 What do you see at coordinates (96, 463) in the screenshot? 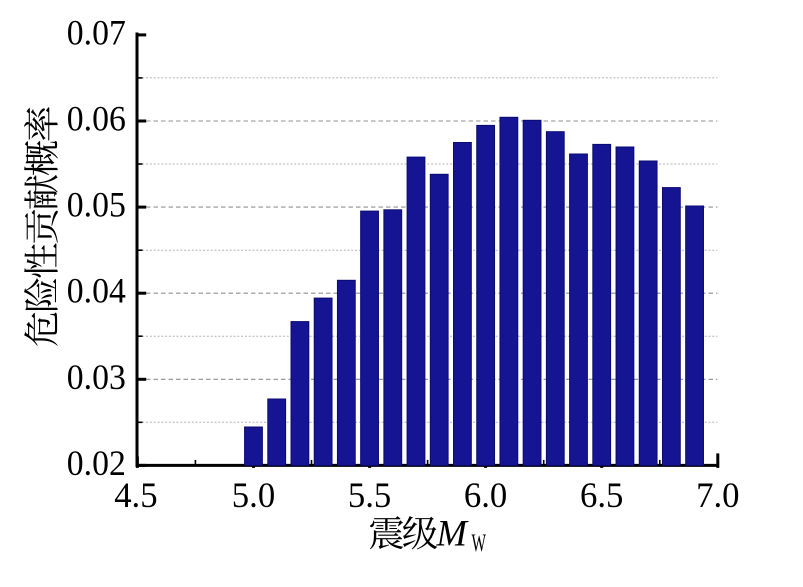
I see `svg-text: 0.02` at bounding box center [96, 463].